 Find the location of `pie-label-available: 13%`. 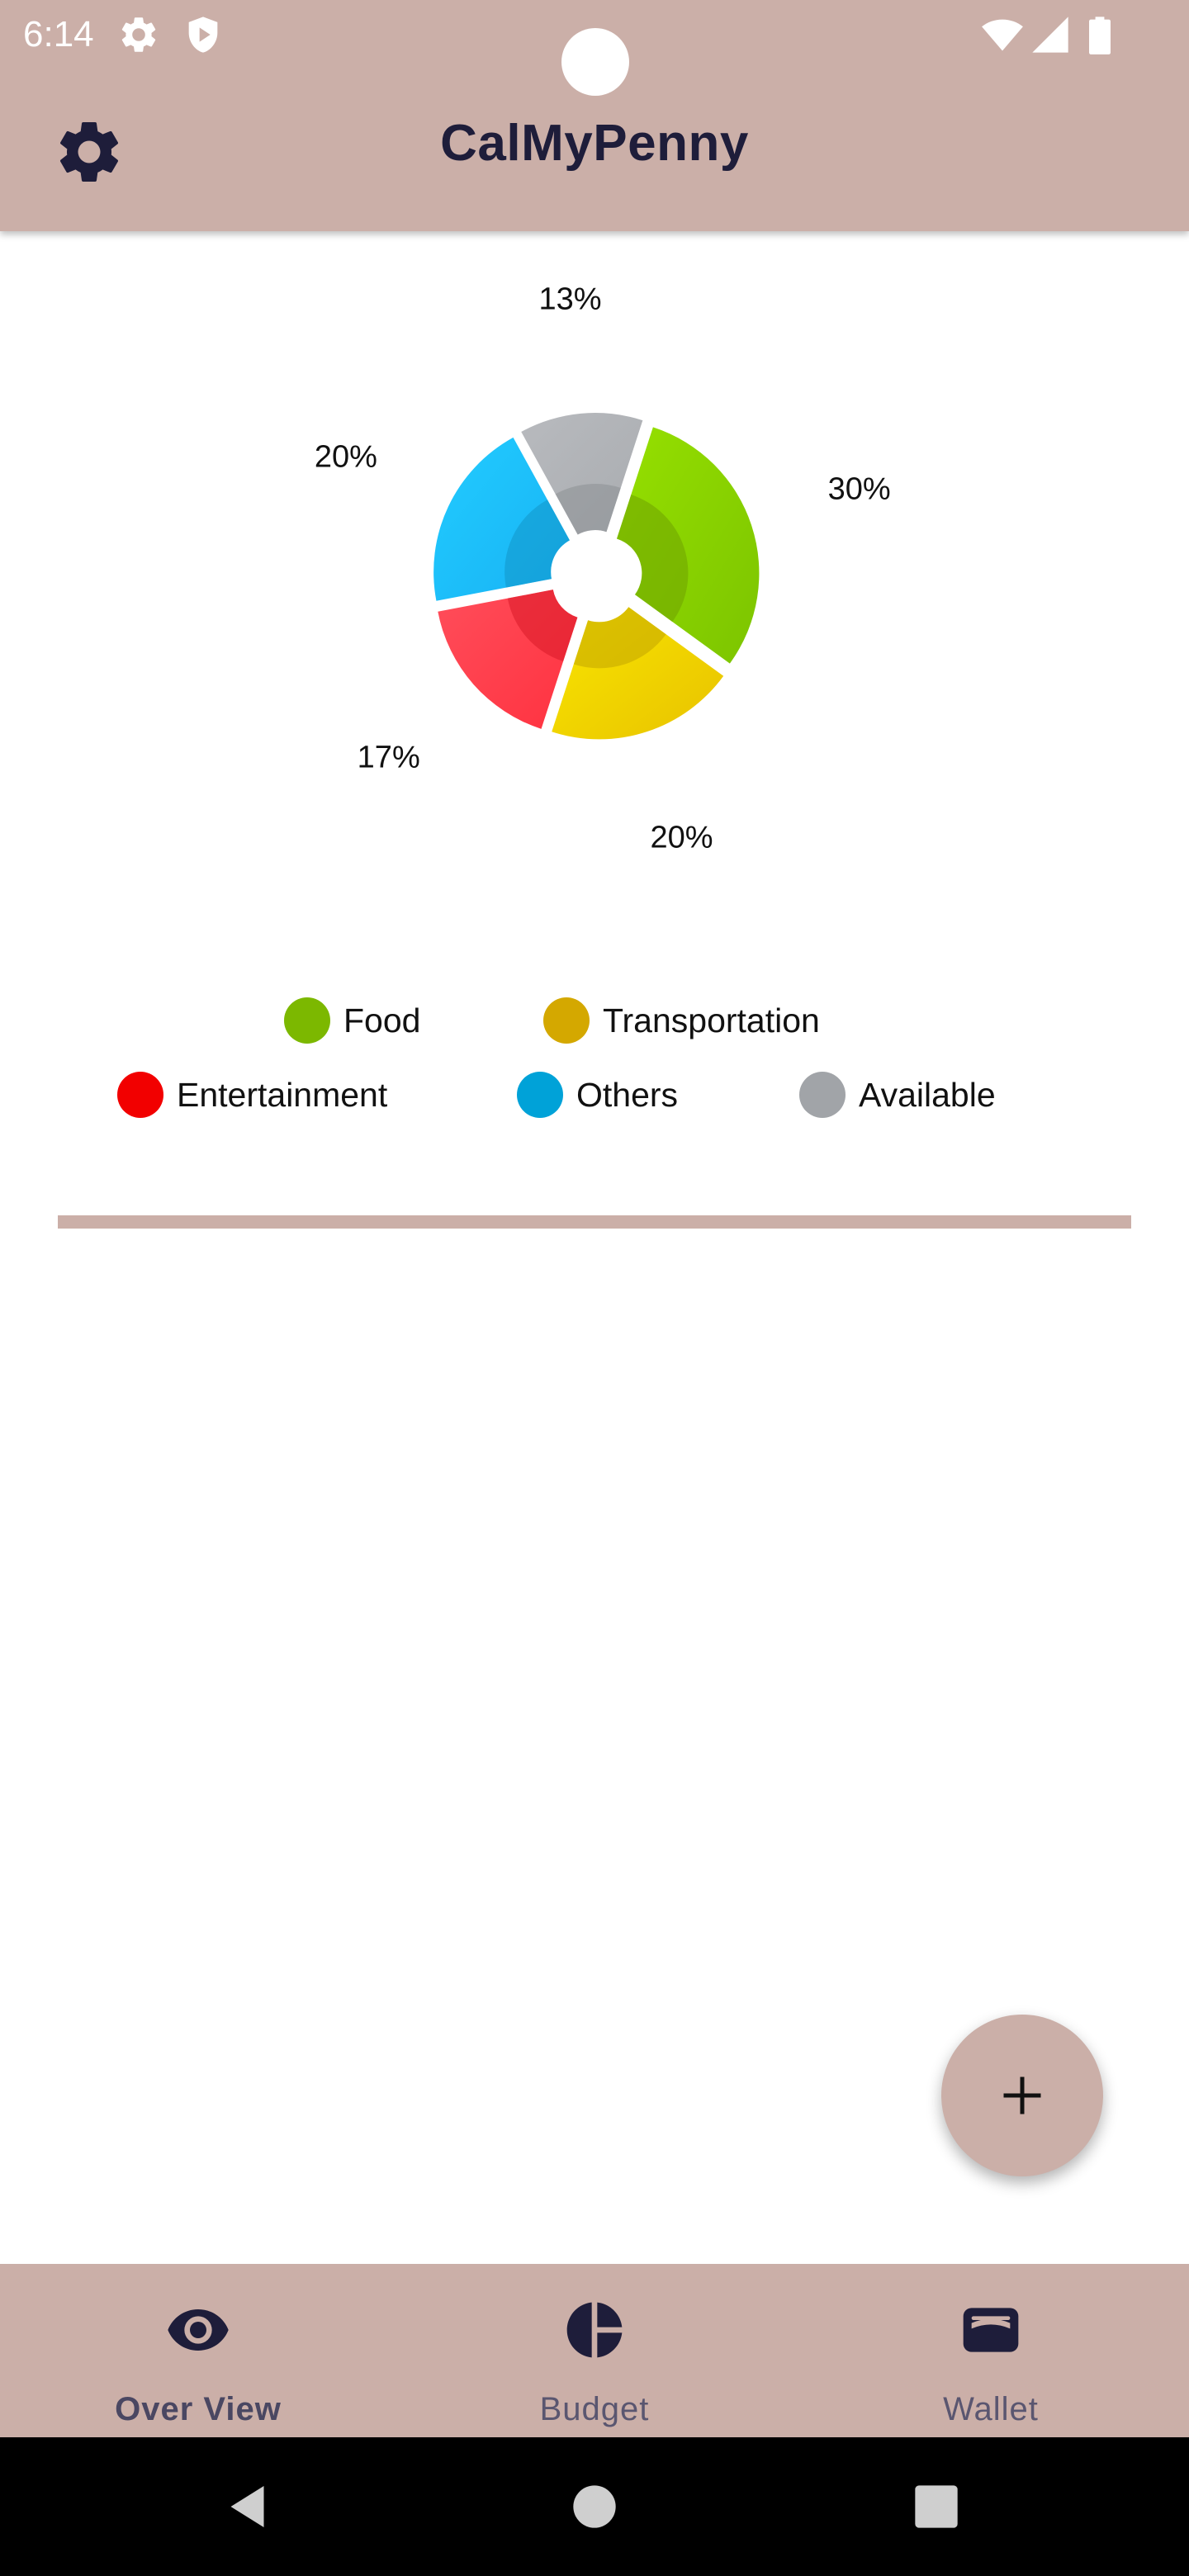

pie-label-available: 13% is located at coordinates (569, 299).